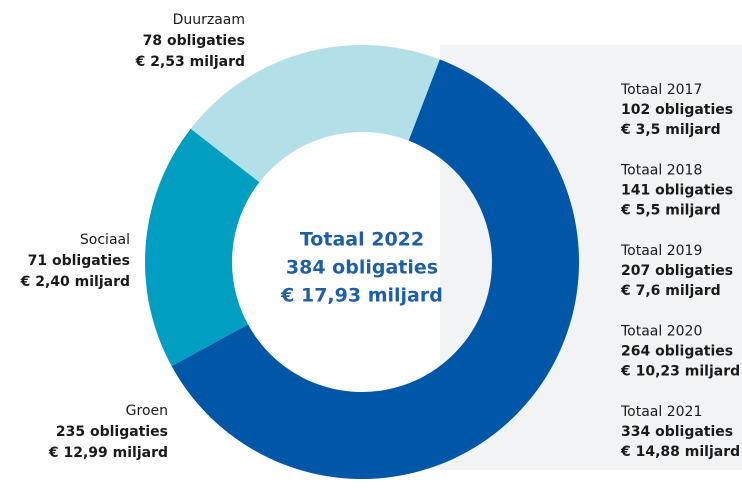 This screenshot has height=491, width=742. Describe the element at coordinates (677, 352) in the screenshot. I see `history-count: 264 obligaties` at that location.